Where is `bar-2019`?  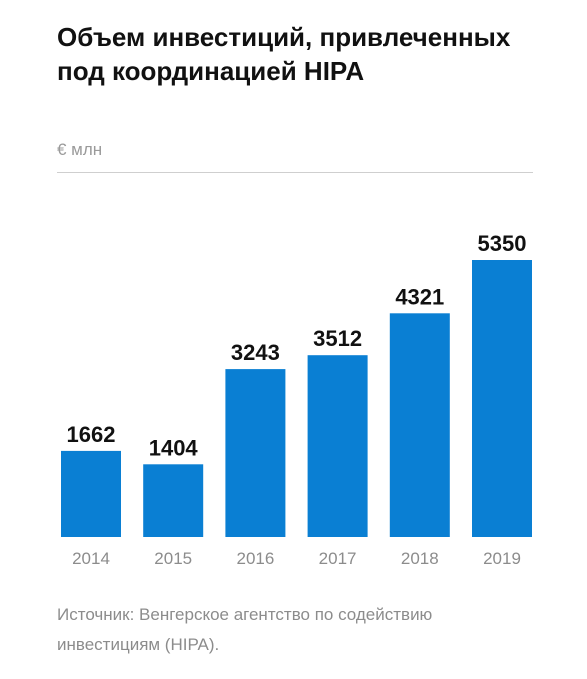 bar-2019 is located at coordinates (502, 398).